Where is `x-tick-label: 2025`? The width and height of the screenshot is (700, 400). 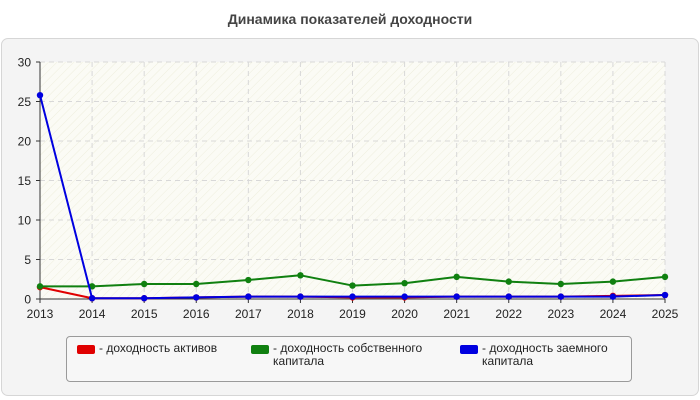
x-tick-label: 2025 is located at coordinates (665, 314).